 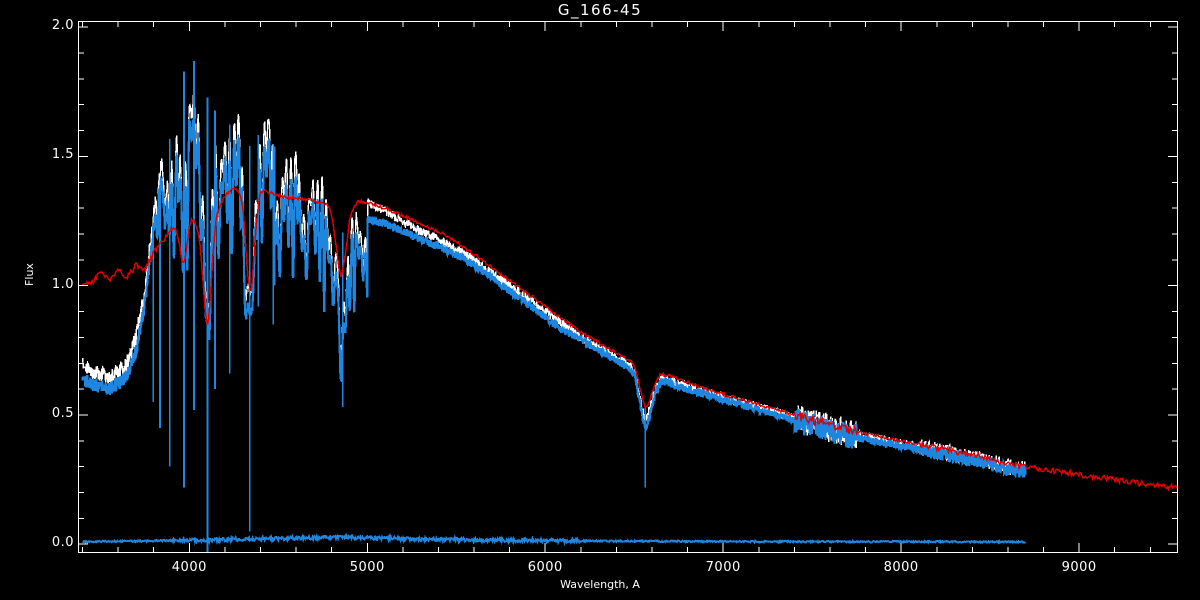 I want to click on x-axis-label: Wavelength, A, so click(x=600, y=584).